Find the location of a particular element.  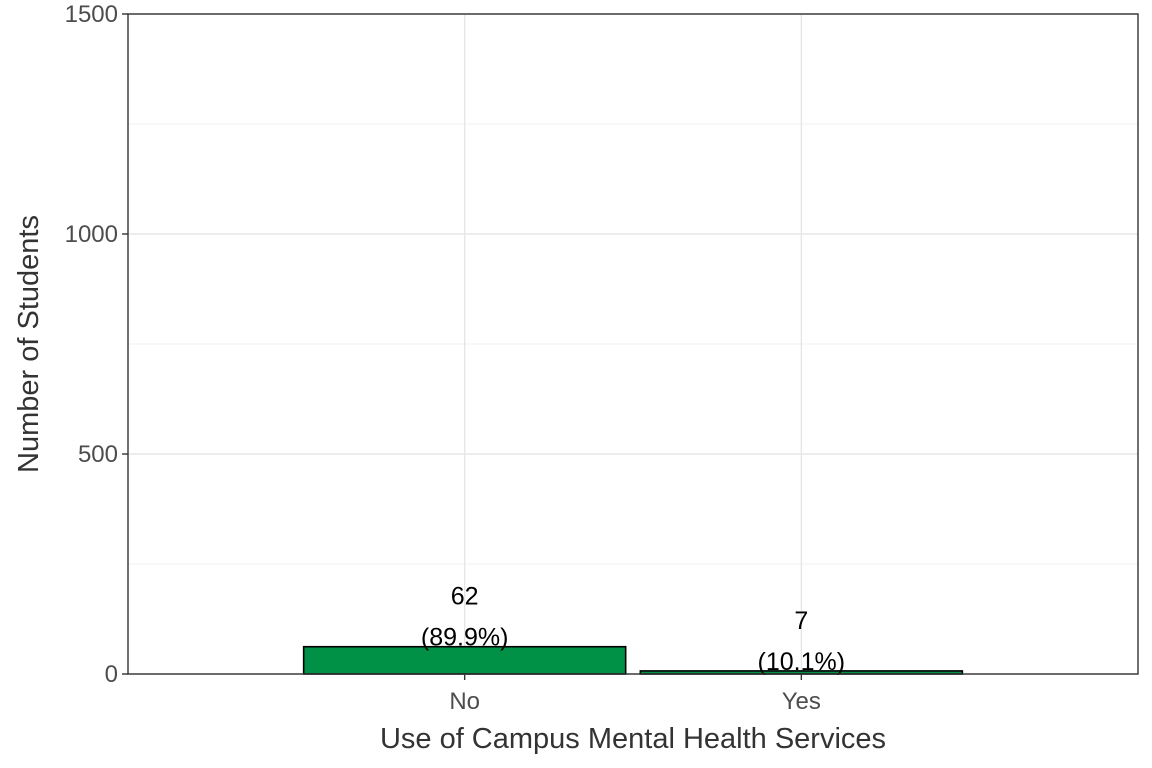

data-label-percent: (10.1%) is located at coordinates (802, 662).